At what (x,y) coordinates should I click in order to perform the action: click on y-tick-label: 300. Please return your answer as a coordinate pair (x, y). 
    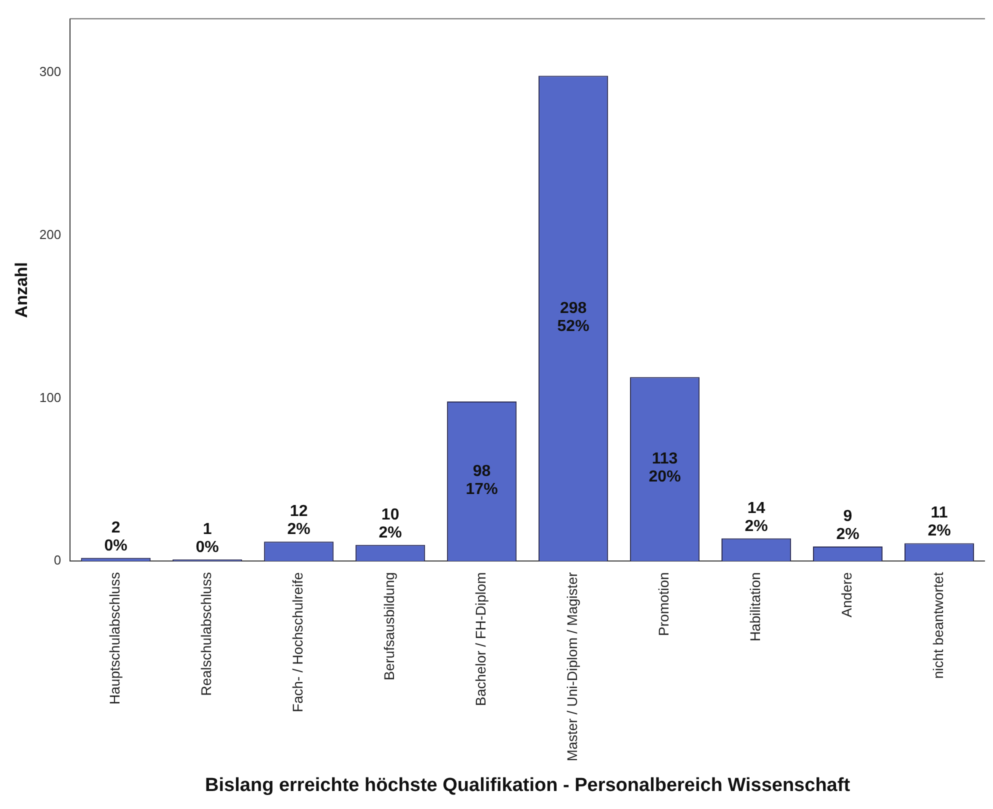
    Looking at the image, I should click on (50, 72).